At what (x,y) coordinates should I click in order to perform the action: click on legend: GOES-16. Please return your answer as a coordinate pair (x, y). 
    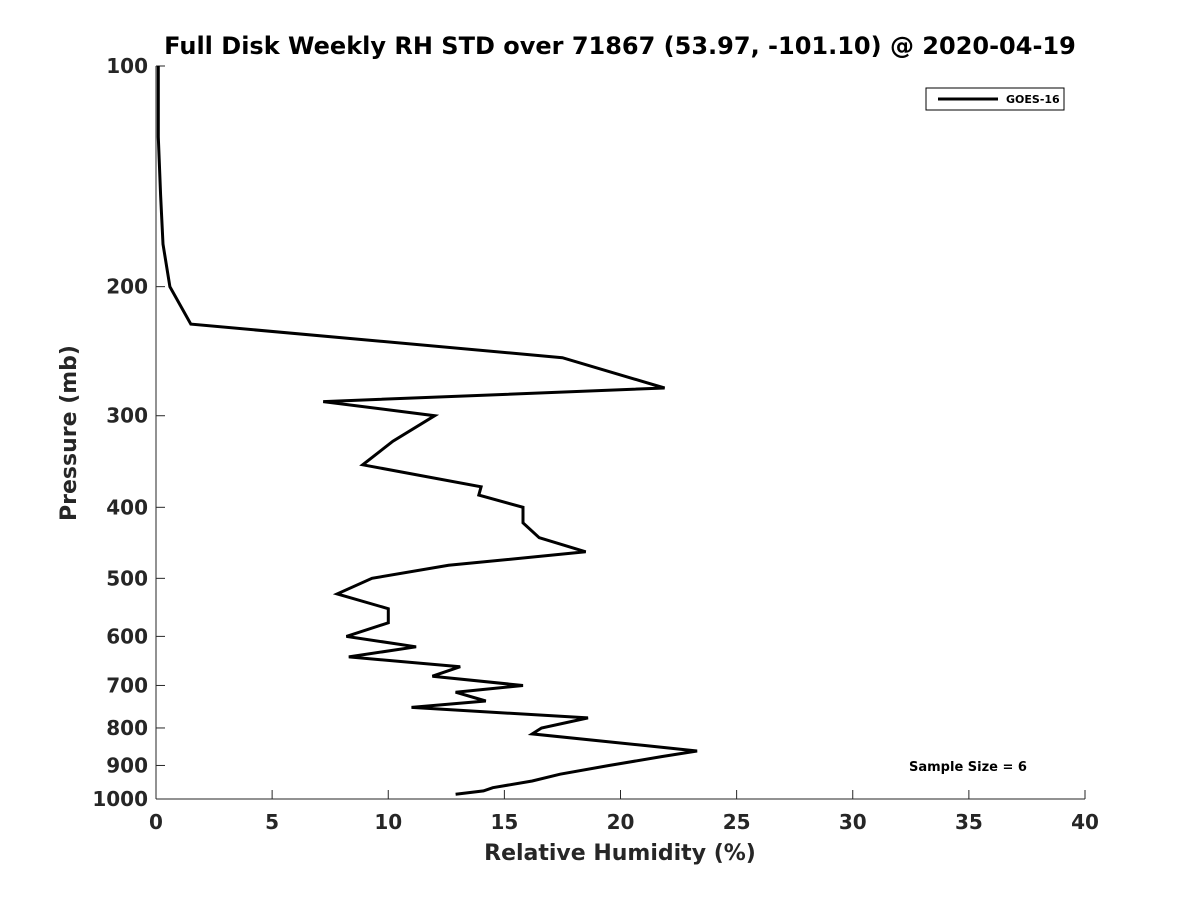
    Looking at the image, I should click on (995, 99).